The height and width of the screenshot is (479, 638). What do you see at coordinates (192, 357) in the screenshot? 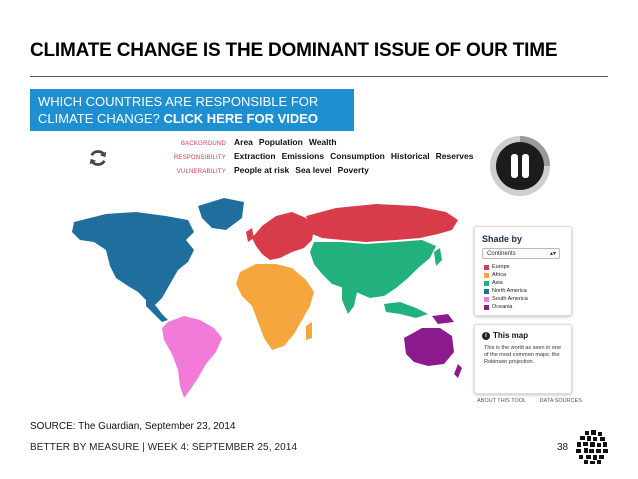
I see `south-america-shape` at bounding box center [192, 357].